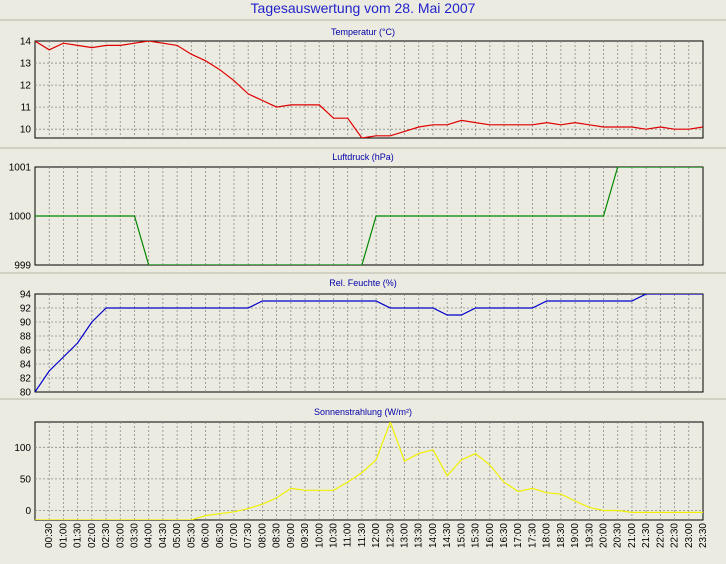  What do you see at coordinates (490, 535) in the screenshot?
I see `x-tick-label: 16:00` at bounding box center [490, 535].